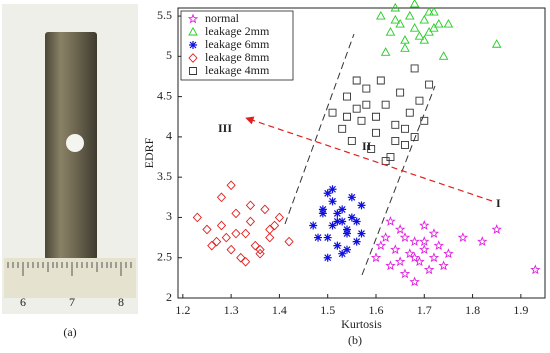  Describe the element at coordinates (222, 18) in the screenshot. I see `legend-label: normal` at that location.